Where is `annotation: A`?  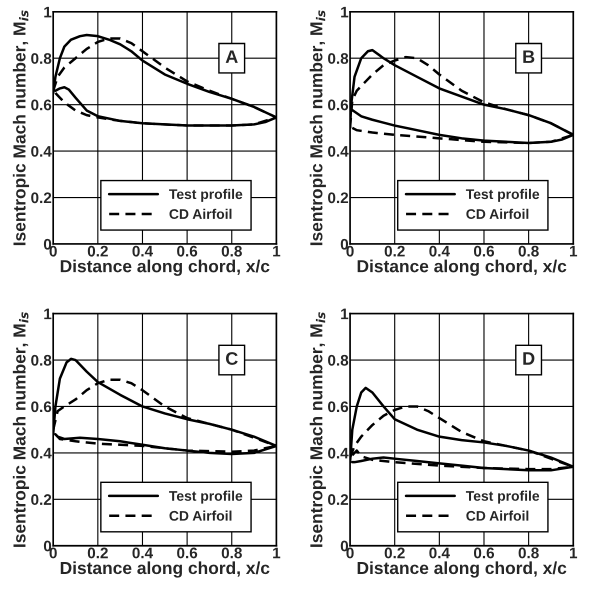
annotation: A is located at coordinates (232, 56).